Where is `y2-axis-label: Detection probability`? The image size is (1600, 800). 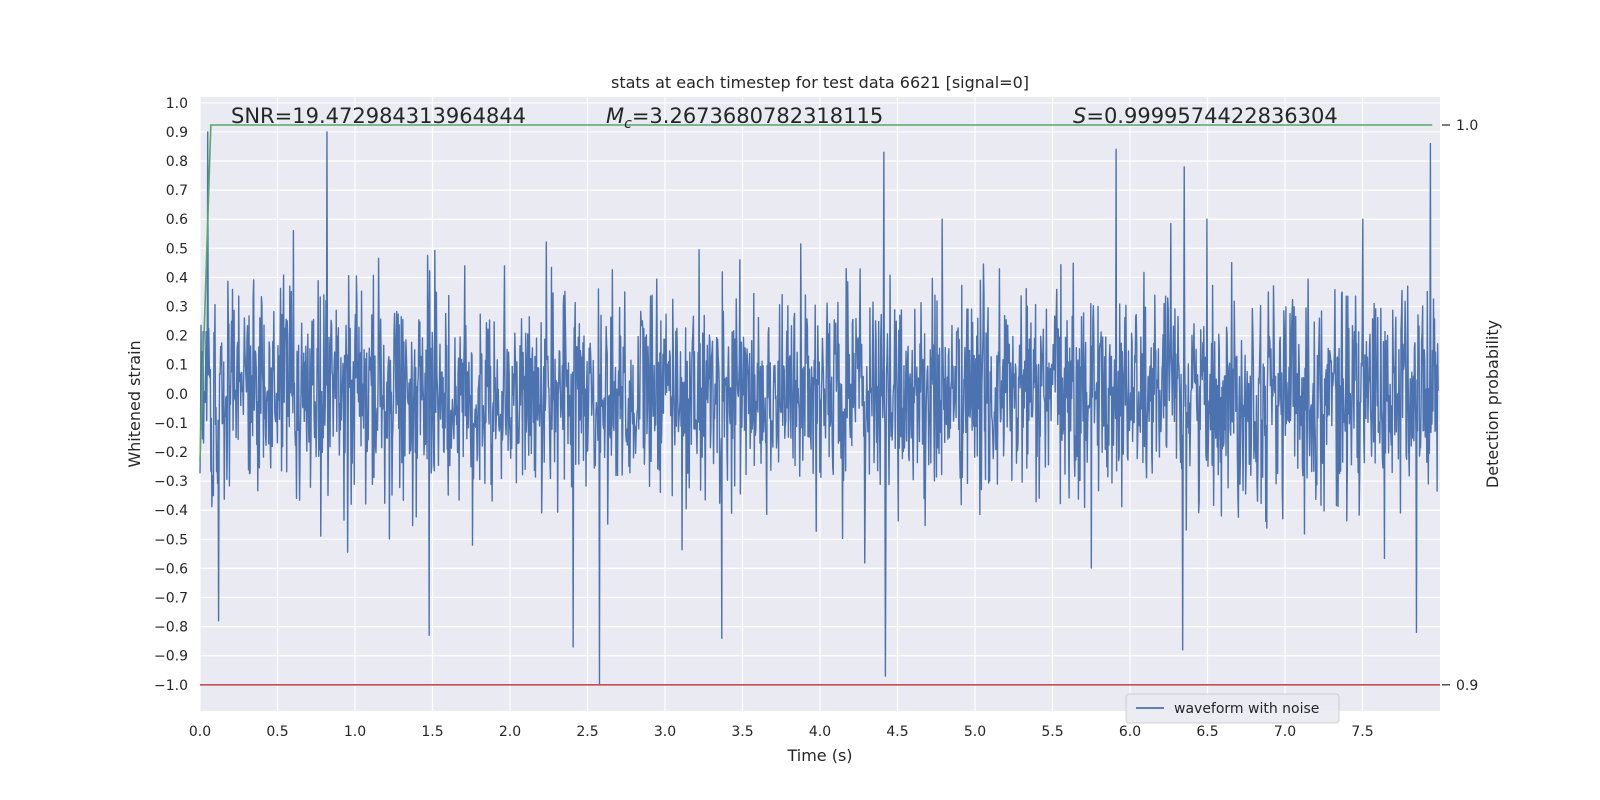
y2-axis-label: Detection probability is located at coordinates (1492, 404).